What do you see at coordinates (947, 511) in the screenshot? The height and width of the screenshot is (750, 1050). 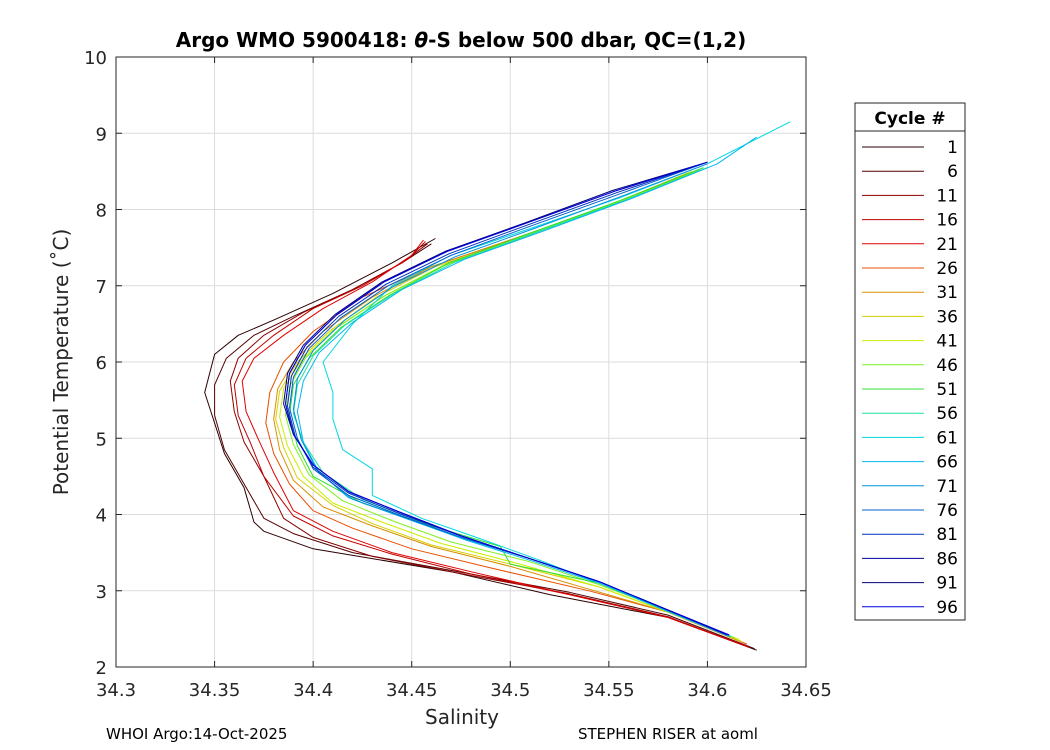 I see `legend-label-cycle-76: 76` at bounding box center [947, 511].